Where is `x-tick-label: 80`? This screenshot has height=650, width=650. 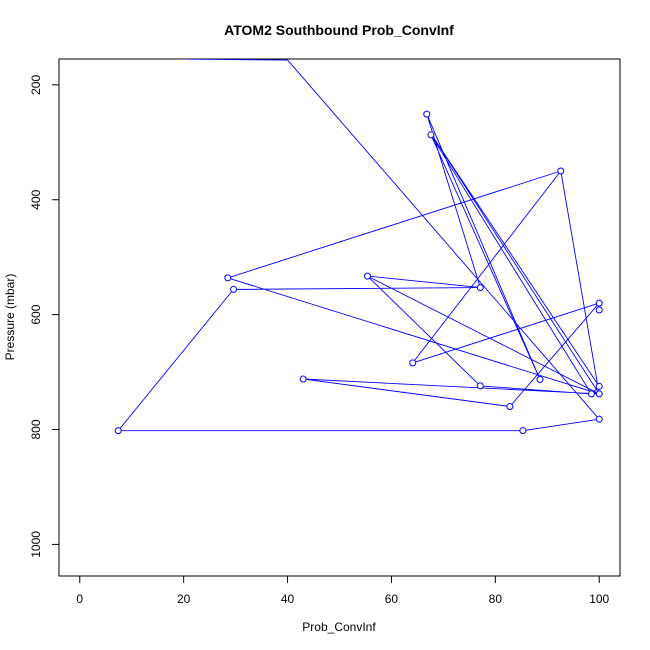 x-tick-label: 80 is located at coordinates (496, 599).